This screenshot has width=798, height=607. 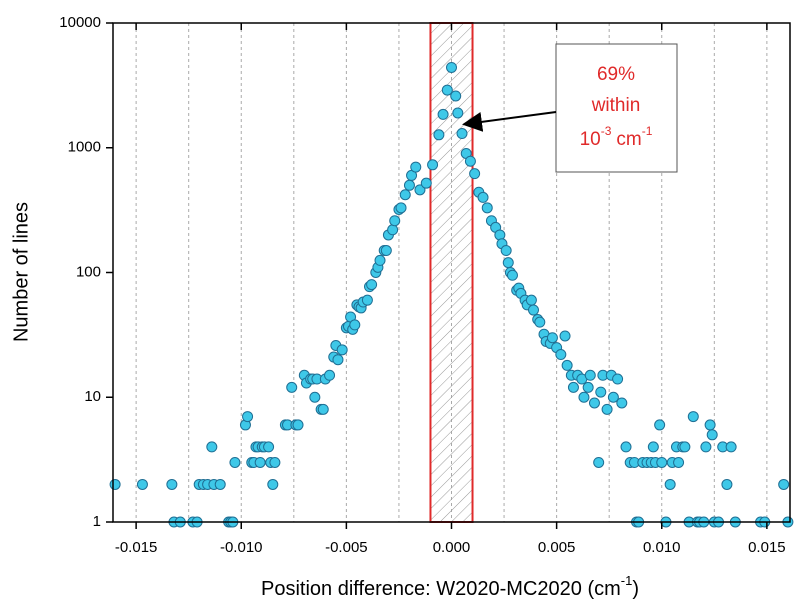 What do you see at coordinates (627, 580) in the screenshot?
I see `x-axis-label-sup: -1` at bounding box center [627, 580].